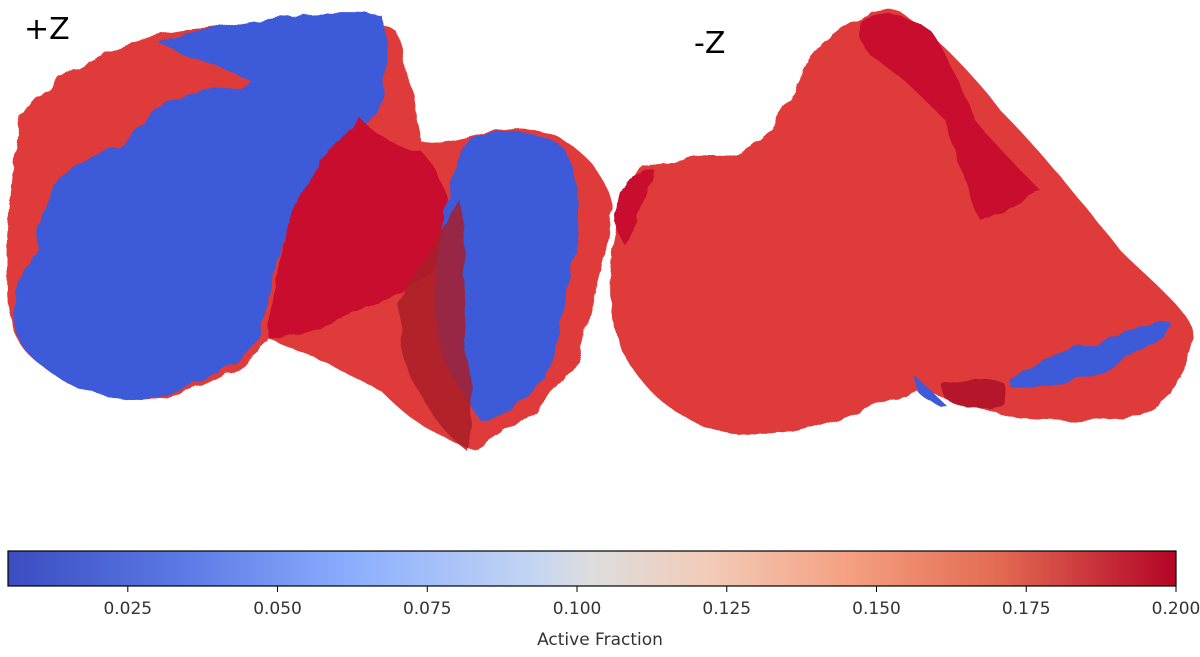  What do you see at coordinates (277, 609) in the screenshot?
I see `colorbar-tick-label: 0.050` at bounding box center [277, 609].